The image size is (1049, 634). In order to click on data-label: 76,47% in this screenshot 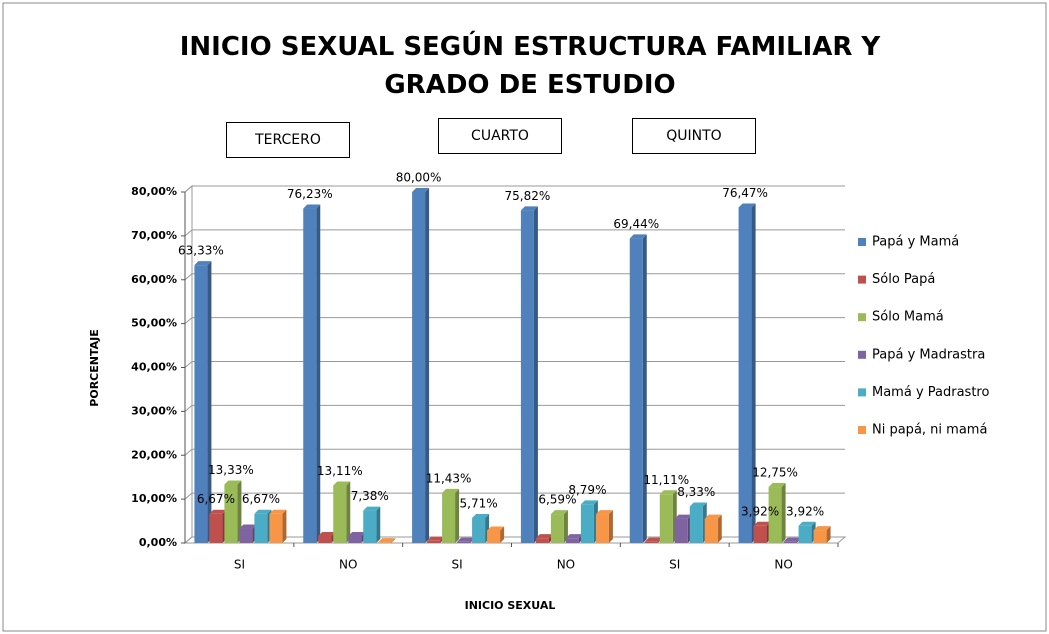, I will do `click(745, 193)`.